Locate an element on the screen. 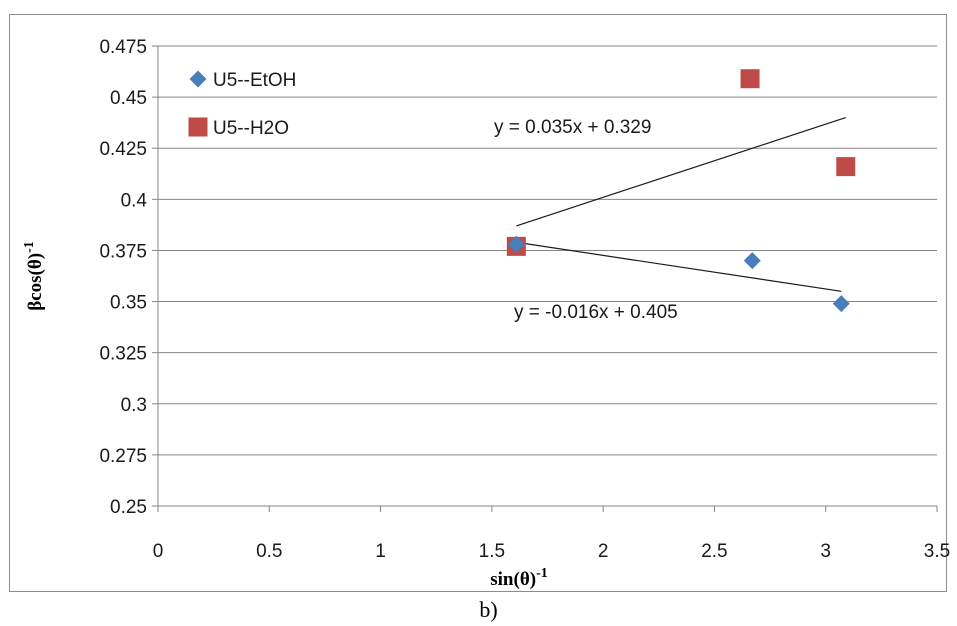 The width and height of the screenshot is (957, 626). y-tick-label: 0.35 is located at coordinates (128, 303).